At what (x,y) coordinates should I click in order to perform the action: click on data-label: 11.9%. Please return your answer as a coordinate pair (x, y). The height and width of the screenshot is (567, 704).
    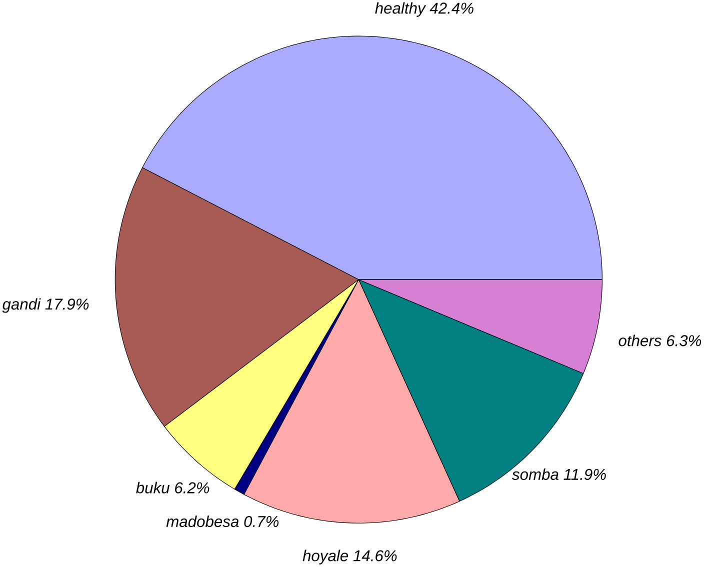
    Looking at the image, I should click on (585, 474).